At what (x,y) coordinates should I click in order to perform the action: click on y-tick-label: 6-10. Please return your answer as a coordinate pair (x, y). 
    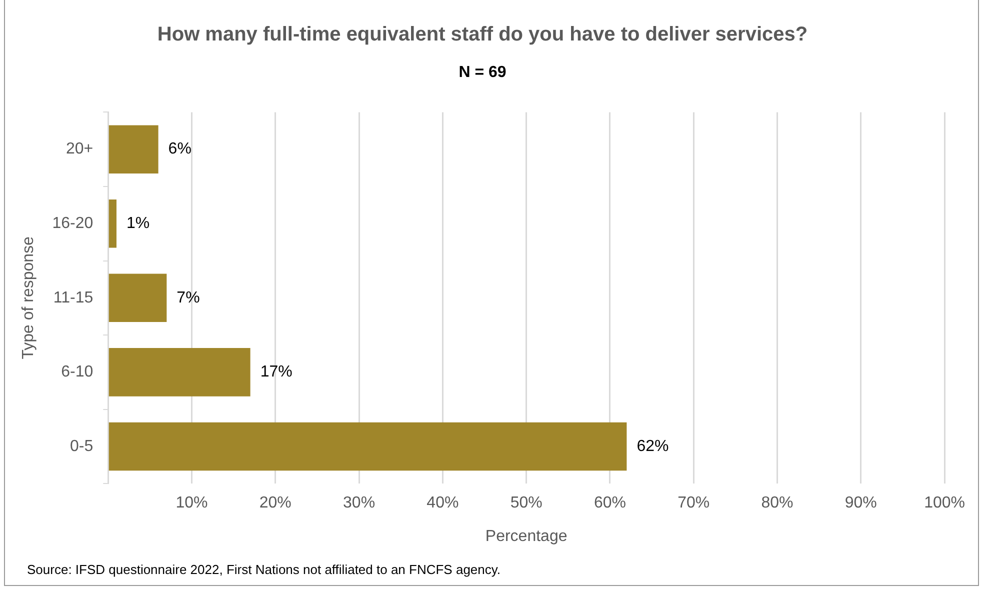
    Looking at the image, I should click on (77, 372).